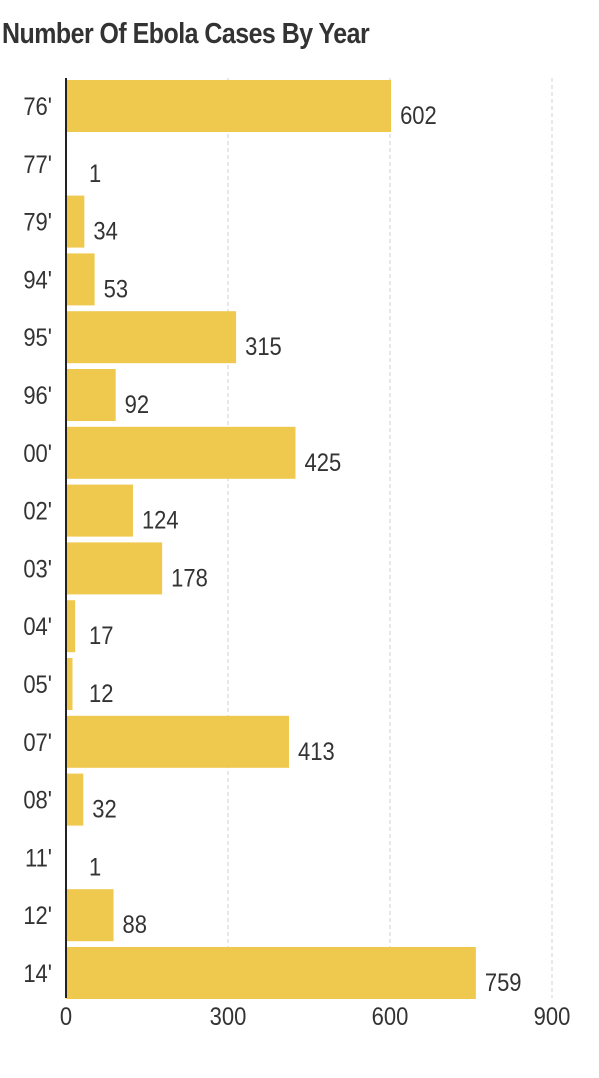 This screenshot has height=1078, width=599. I want to click on category-label: 12', so click(37, 916).